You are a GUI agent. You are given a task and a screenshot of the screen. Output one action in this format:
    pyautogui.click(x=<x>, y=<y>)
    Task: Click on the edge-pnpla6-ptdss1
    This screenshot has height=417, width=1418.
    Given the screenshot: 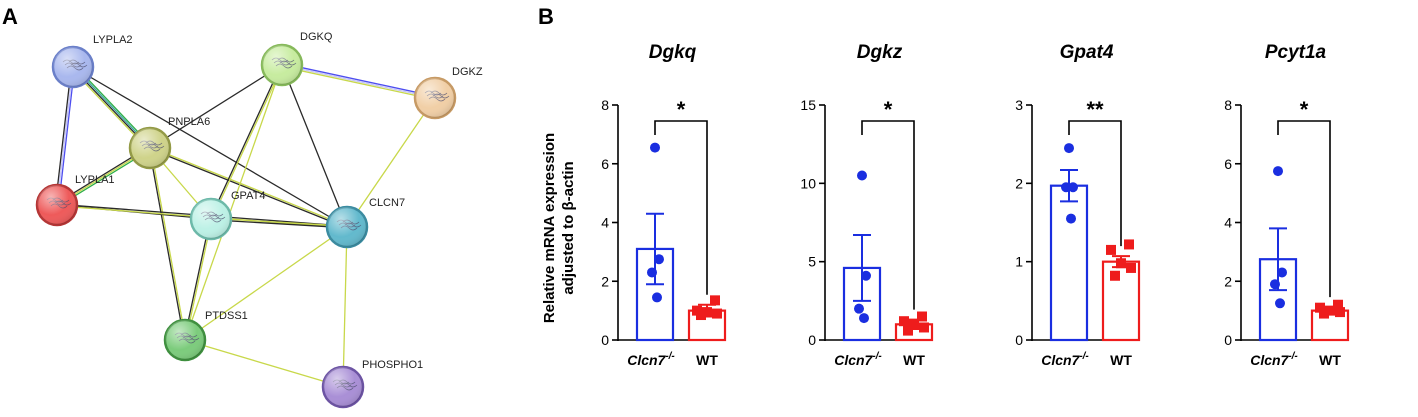 What is the action you would take?
    pyautogui.click(x=167, y=244)
    